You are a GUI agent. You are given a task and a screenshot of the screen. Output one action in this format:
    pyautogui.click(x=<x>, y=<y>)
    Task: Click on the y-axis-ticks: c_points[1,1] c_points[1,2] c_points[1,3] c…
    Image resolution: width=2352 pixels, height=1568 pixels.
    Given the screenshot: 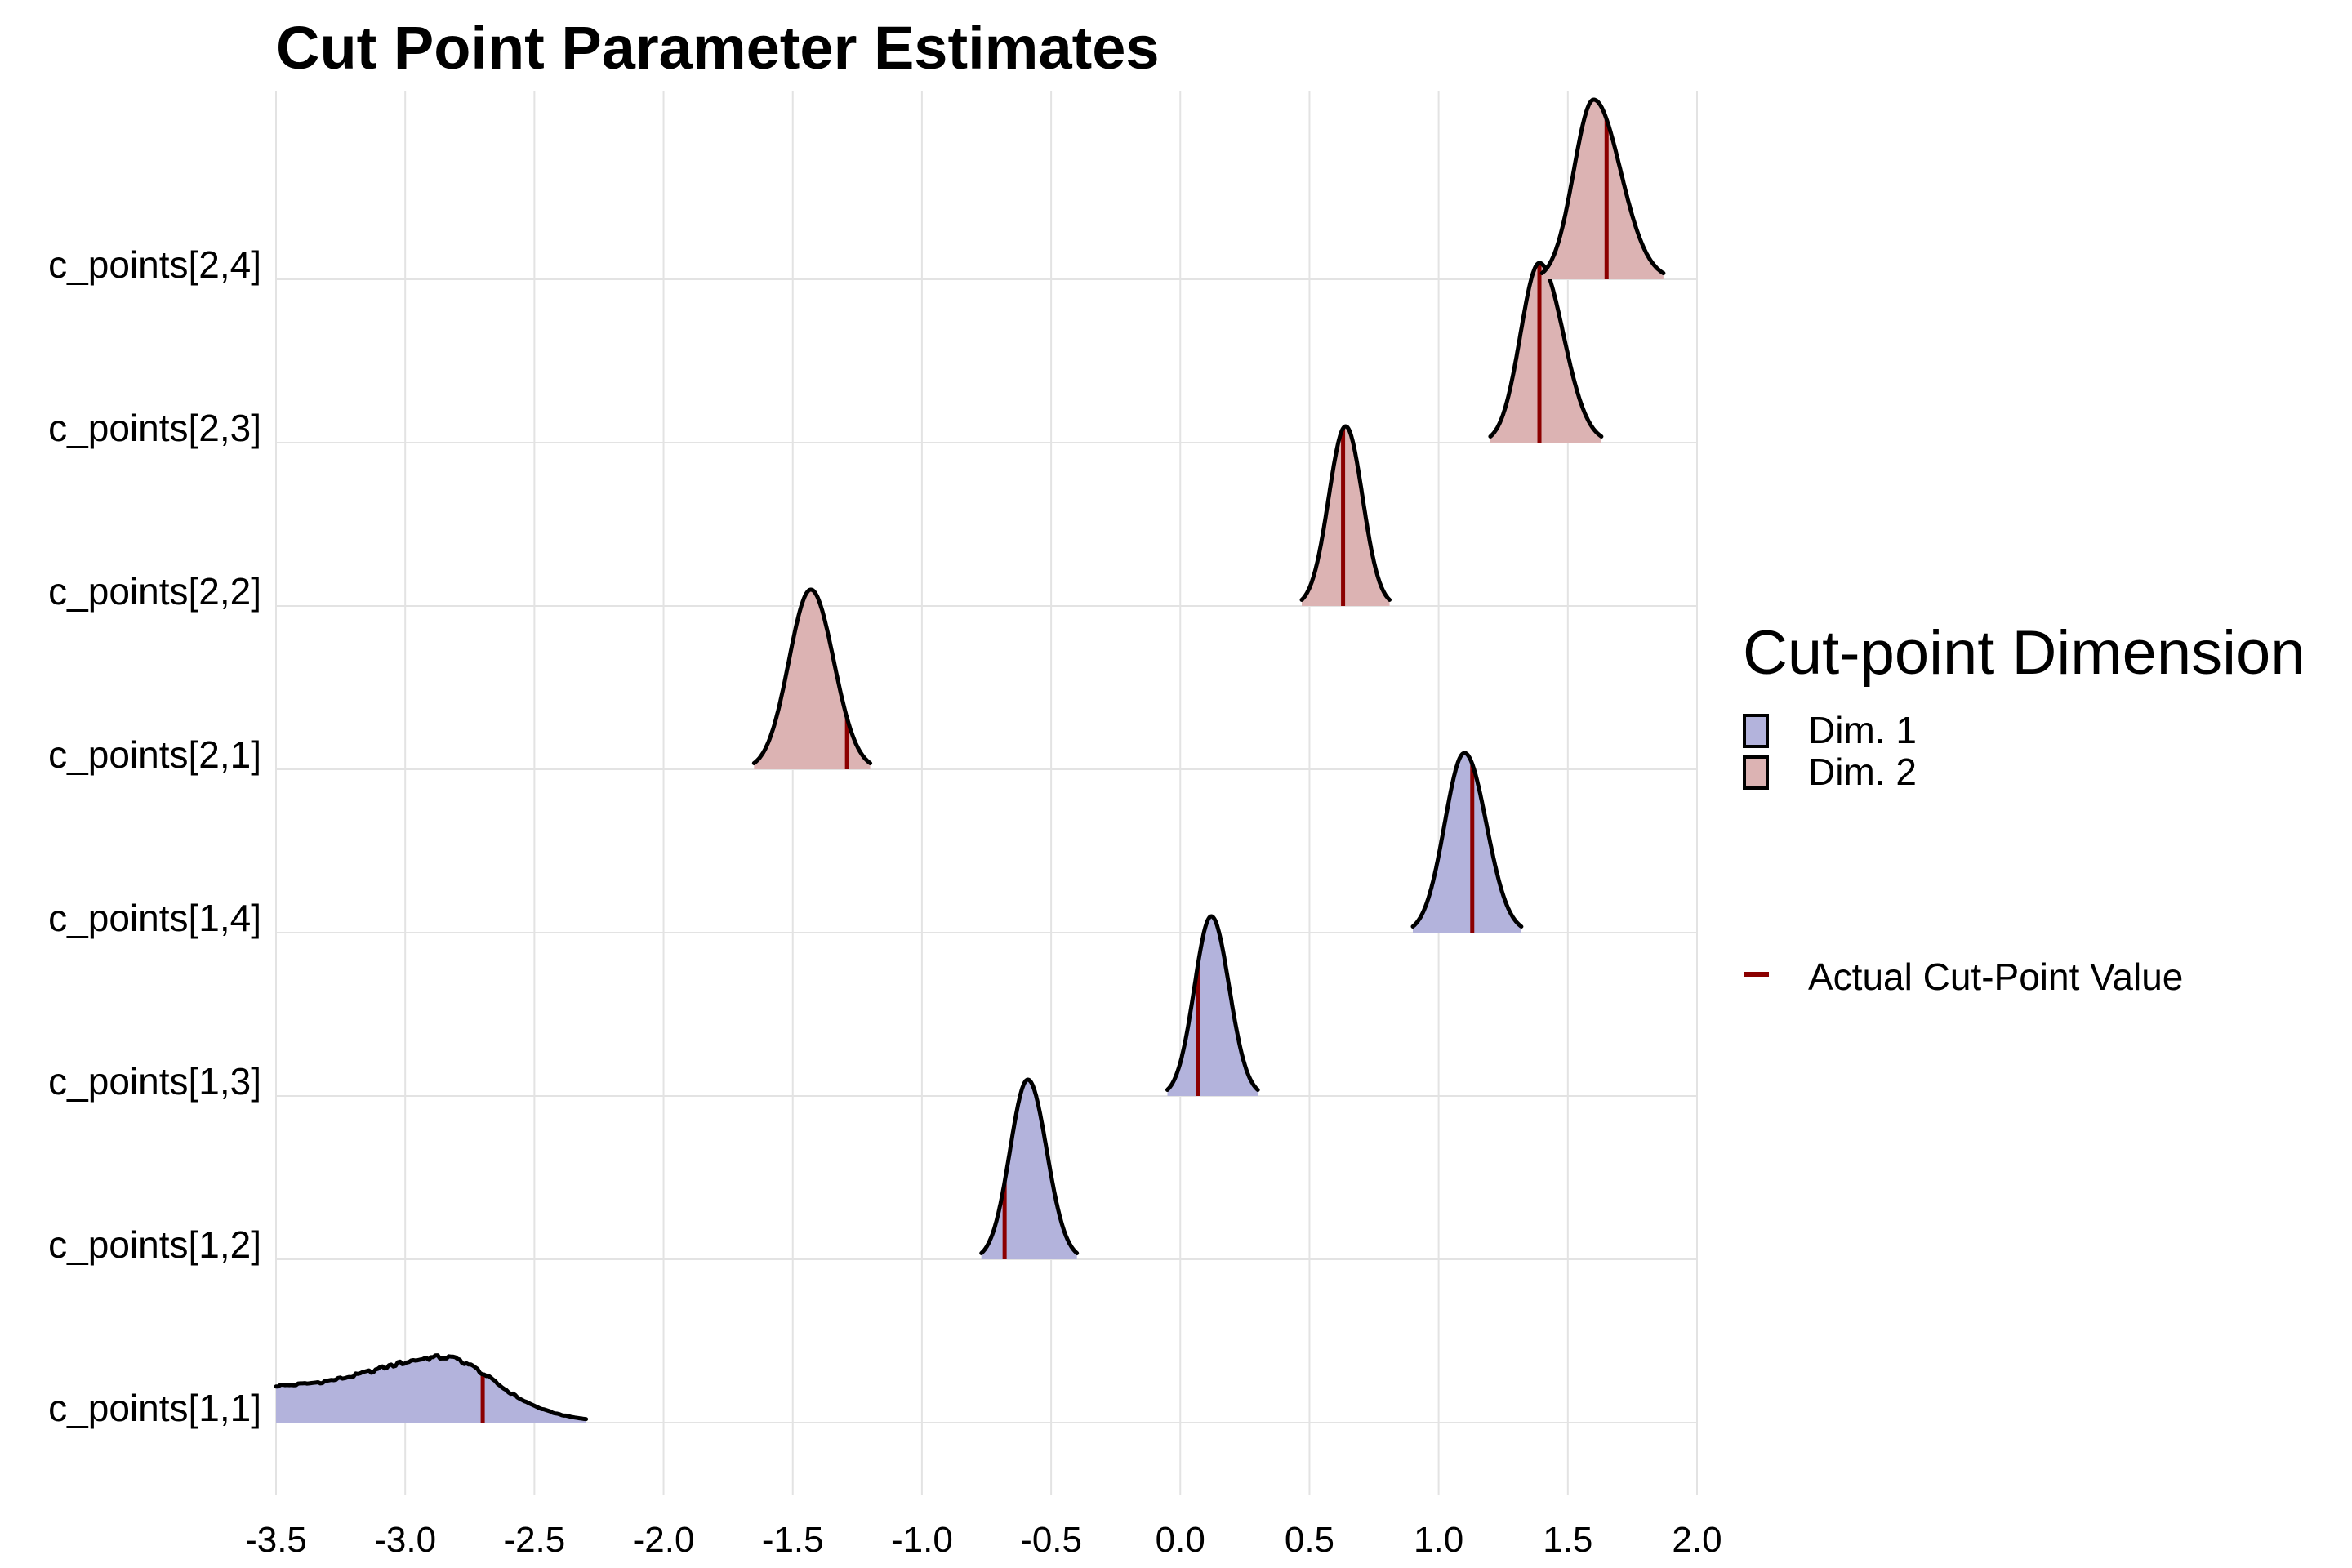 What is the action you would take?
    pyautogui.click(x=154, y=836)
    